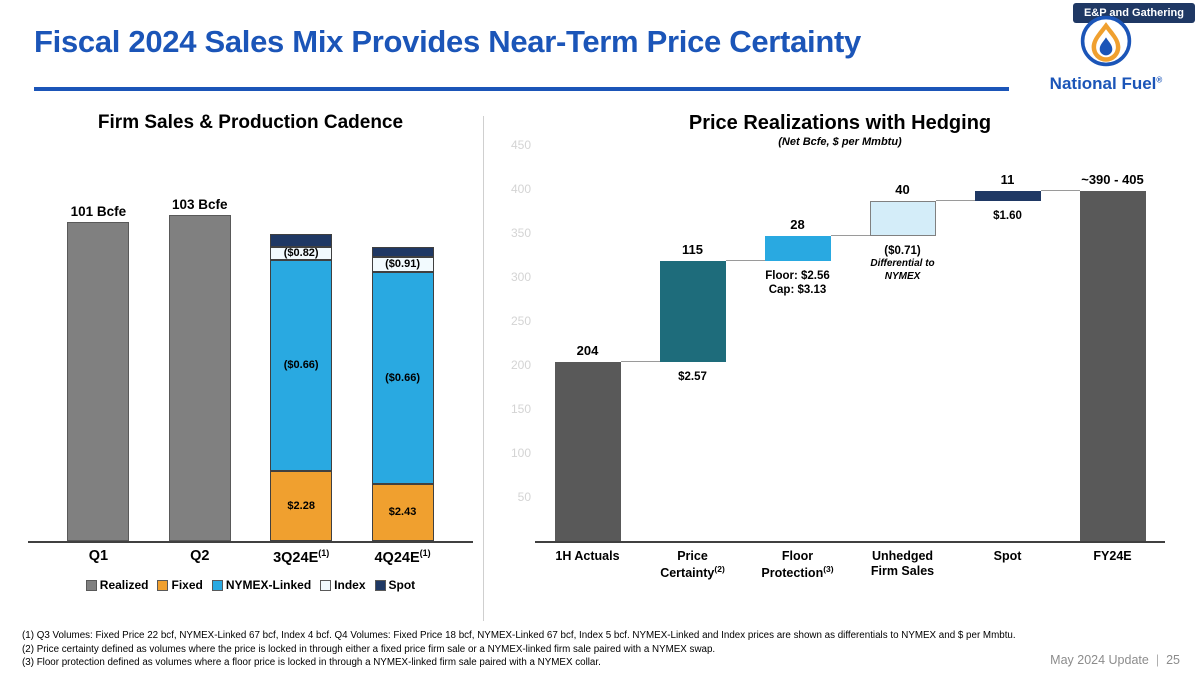  I want to click on category-label-spot: Spot, so click(1007, 556).